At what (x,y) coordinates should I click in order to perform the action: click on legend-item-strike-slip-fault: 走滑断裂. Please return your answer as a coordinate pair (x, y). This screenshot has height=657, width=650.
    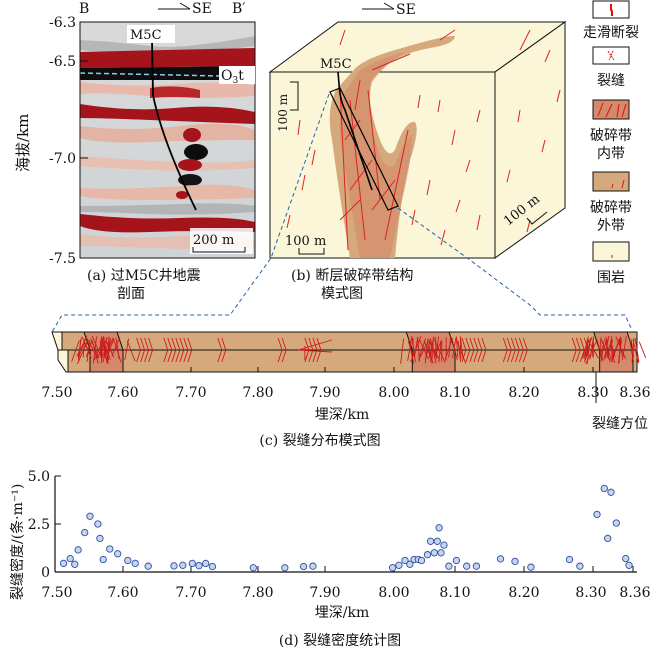
    Looking at the image, I should click on (611, 20).